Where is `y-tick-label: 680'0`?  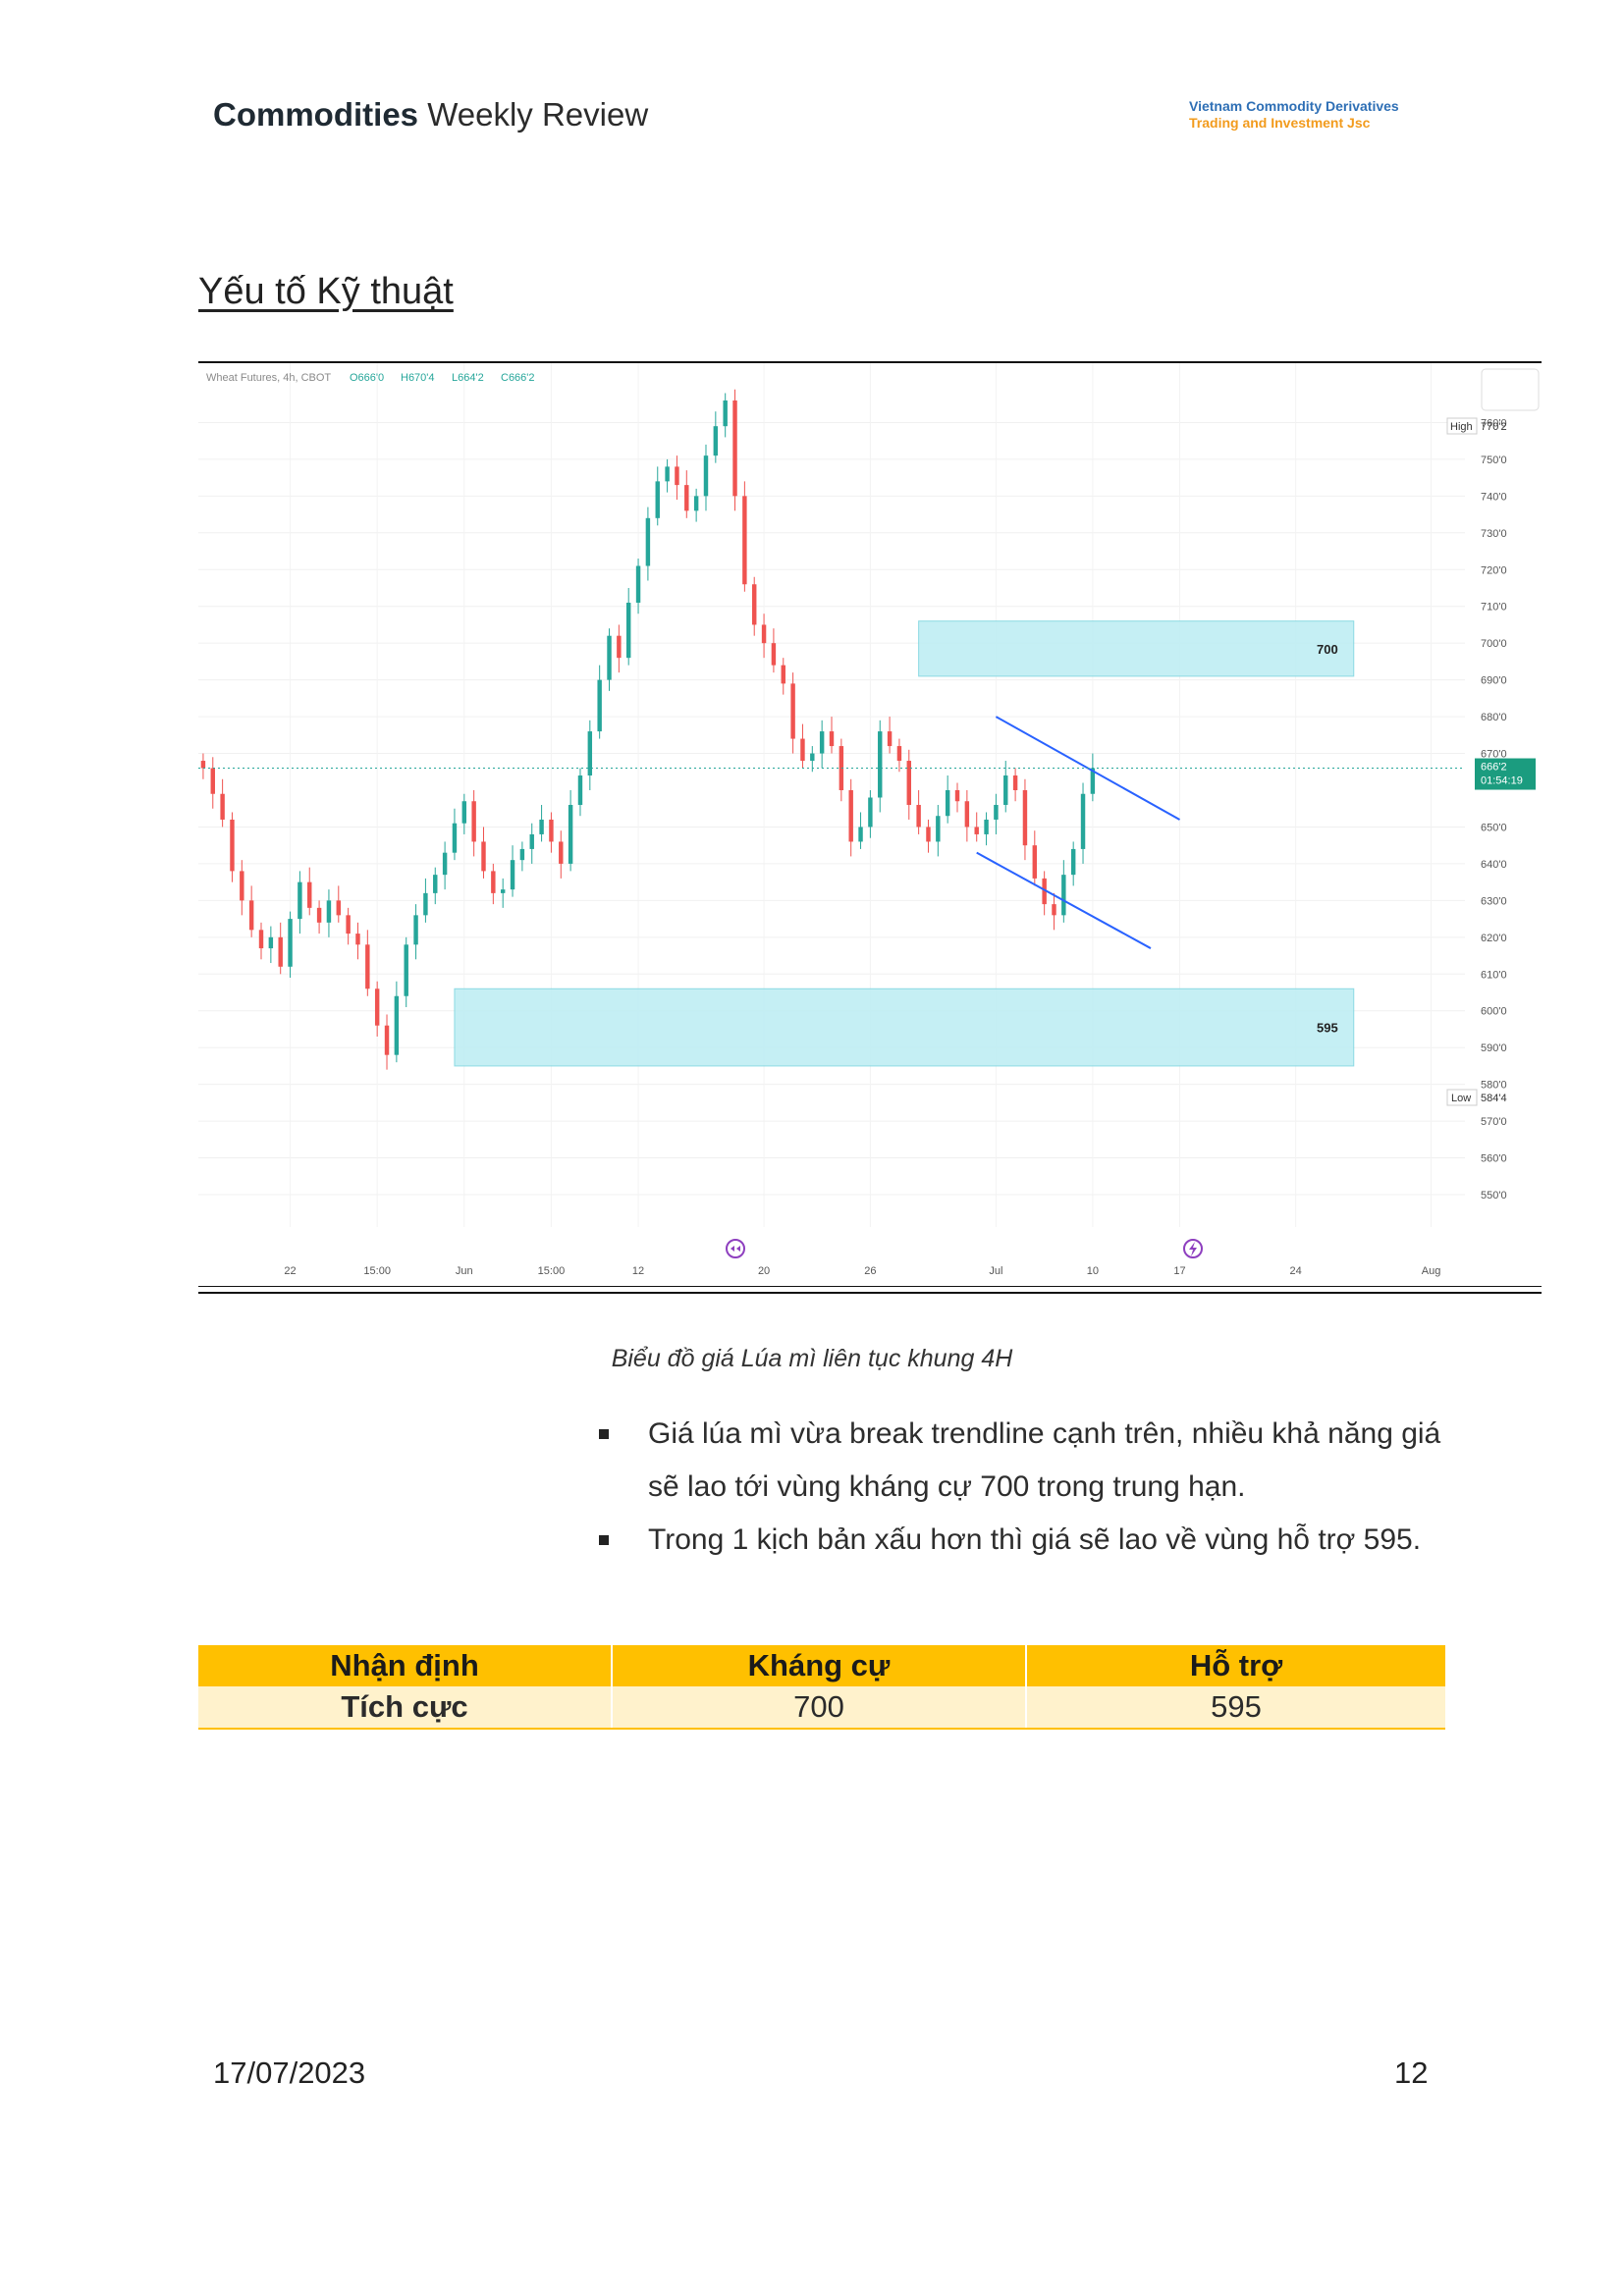
y-tick-label: 680'0 is located at coordinates (1494, 718).